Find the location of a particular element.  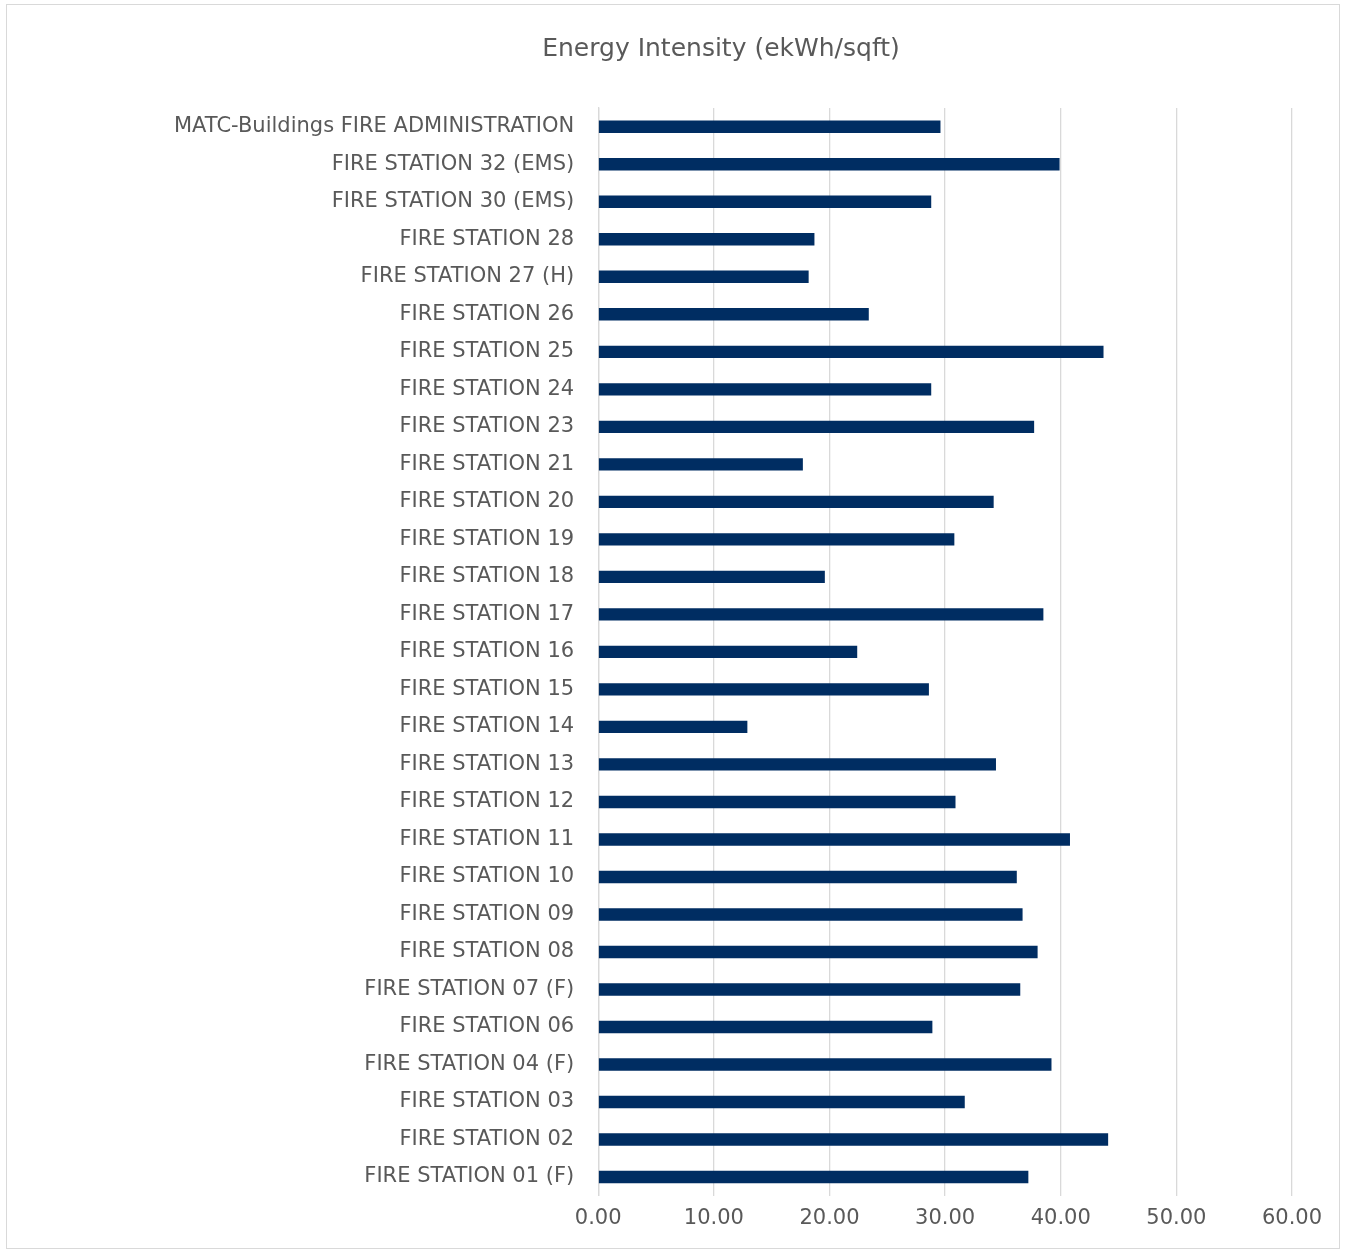

y-tick-label: FIRE STATION 15 is located at coordinates (487, 687).